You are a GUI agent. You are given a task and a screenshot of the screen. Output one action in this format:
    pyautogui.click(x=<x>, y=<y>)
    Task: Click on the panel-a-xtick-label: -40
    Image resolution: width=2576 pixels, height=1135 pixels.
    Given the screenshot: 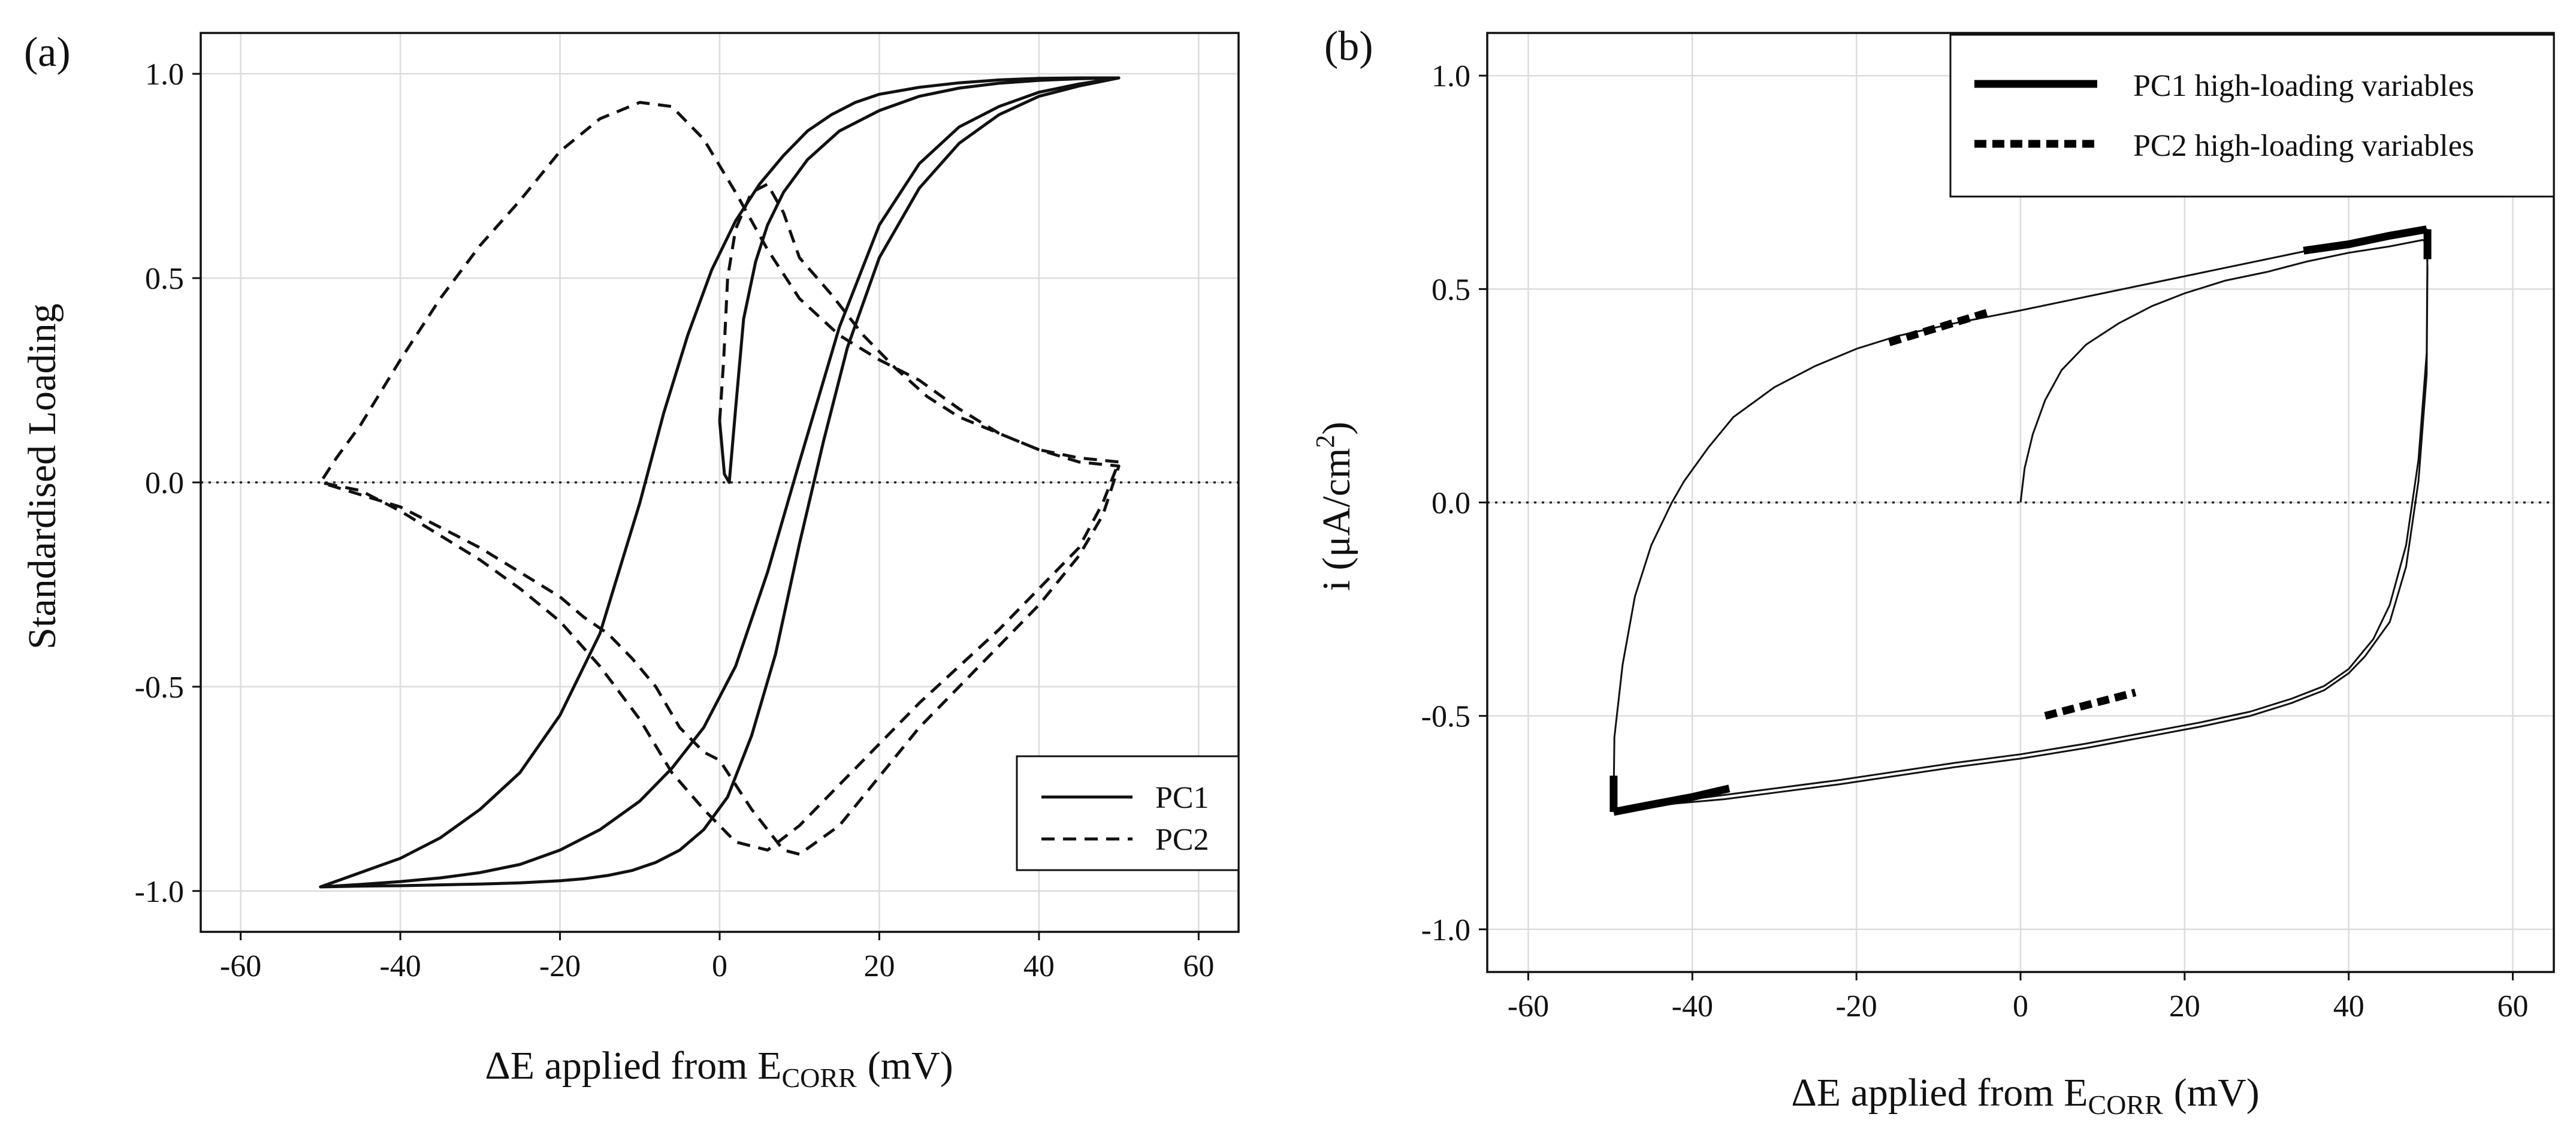 What is the action you would take?
    pyautogui.click(x=400, y=966)
    